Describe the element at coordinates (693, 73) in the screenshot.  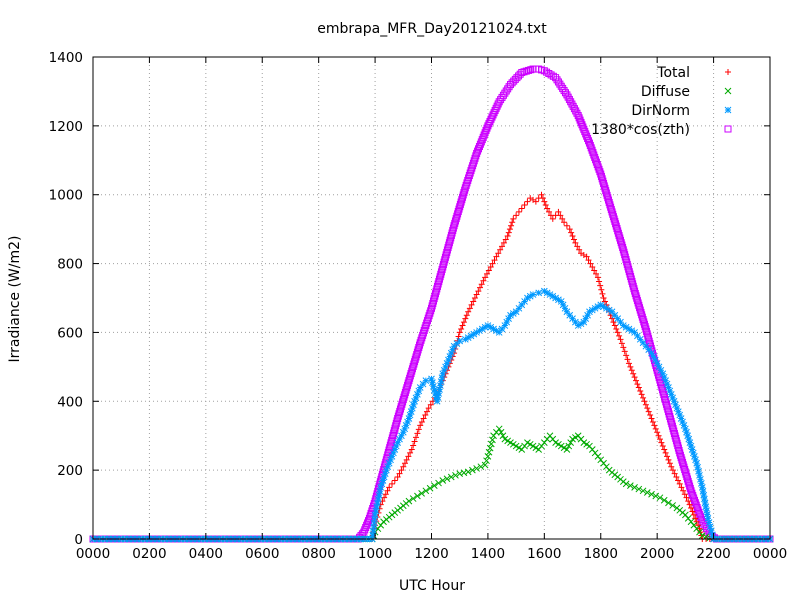
I see `legend-item-total: Total` at that location.